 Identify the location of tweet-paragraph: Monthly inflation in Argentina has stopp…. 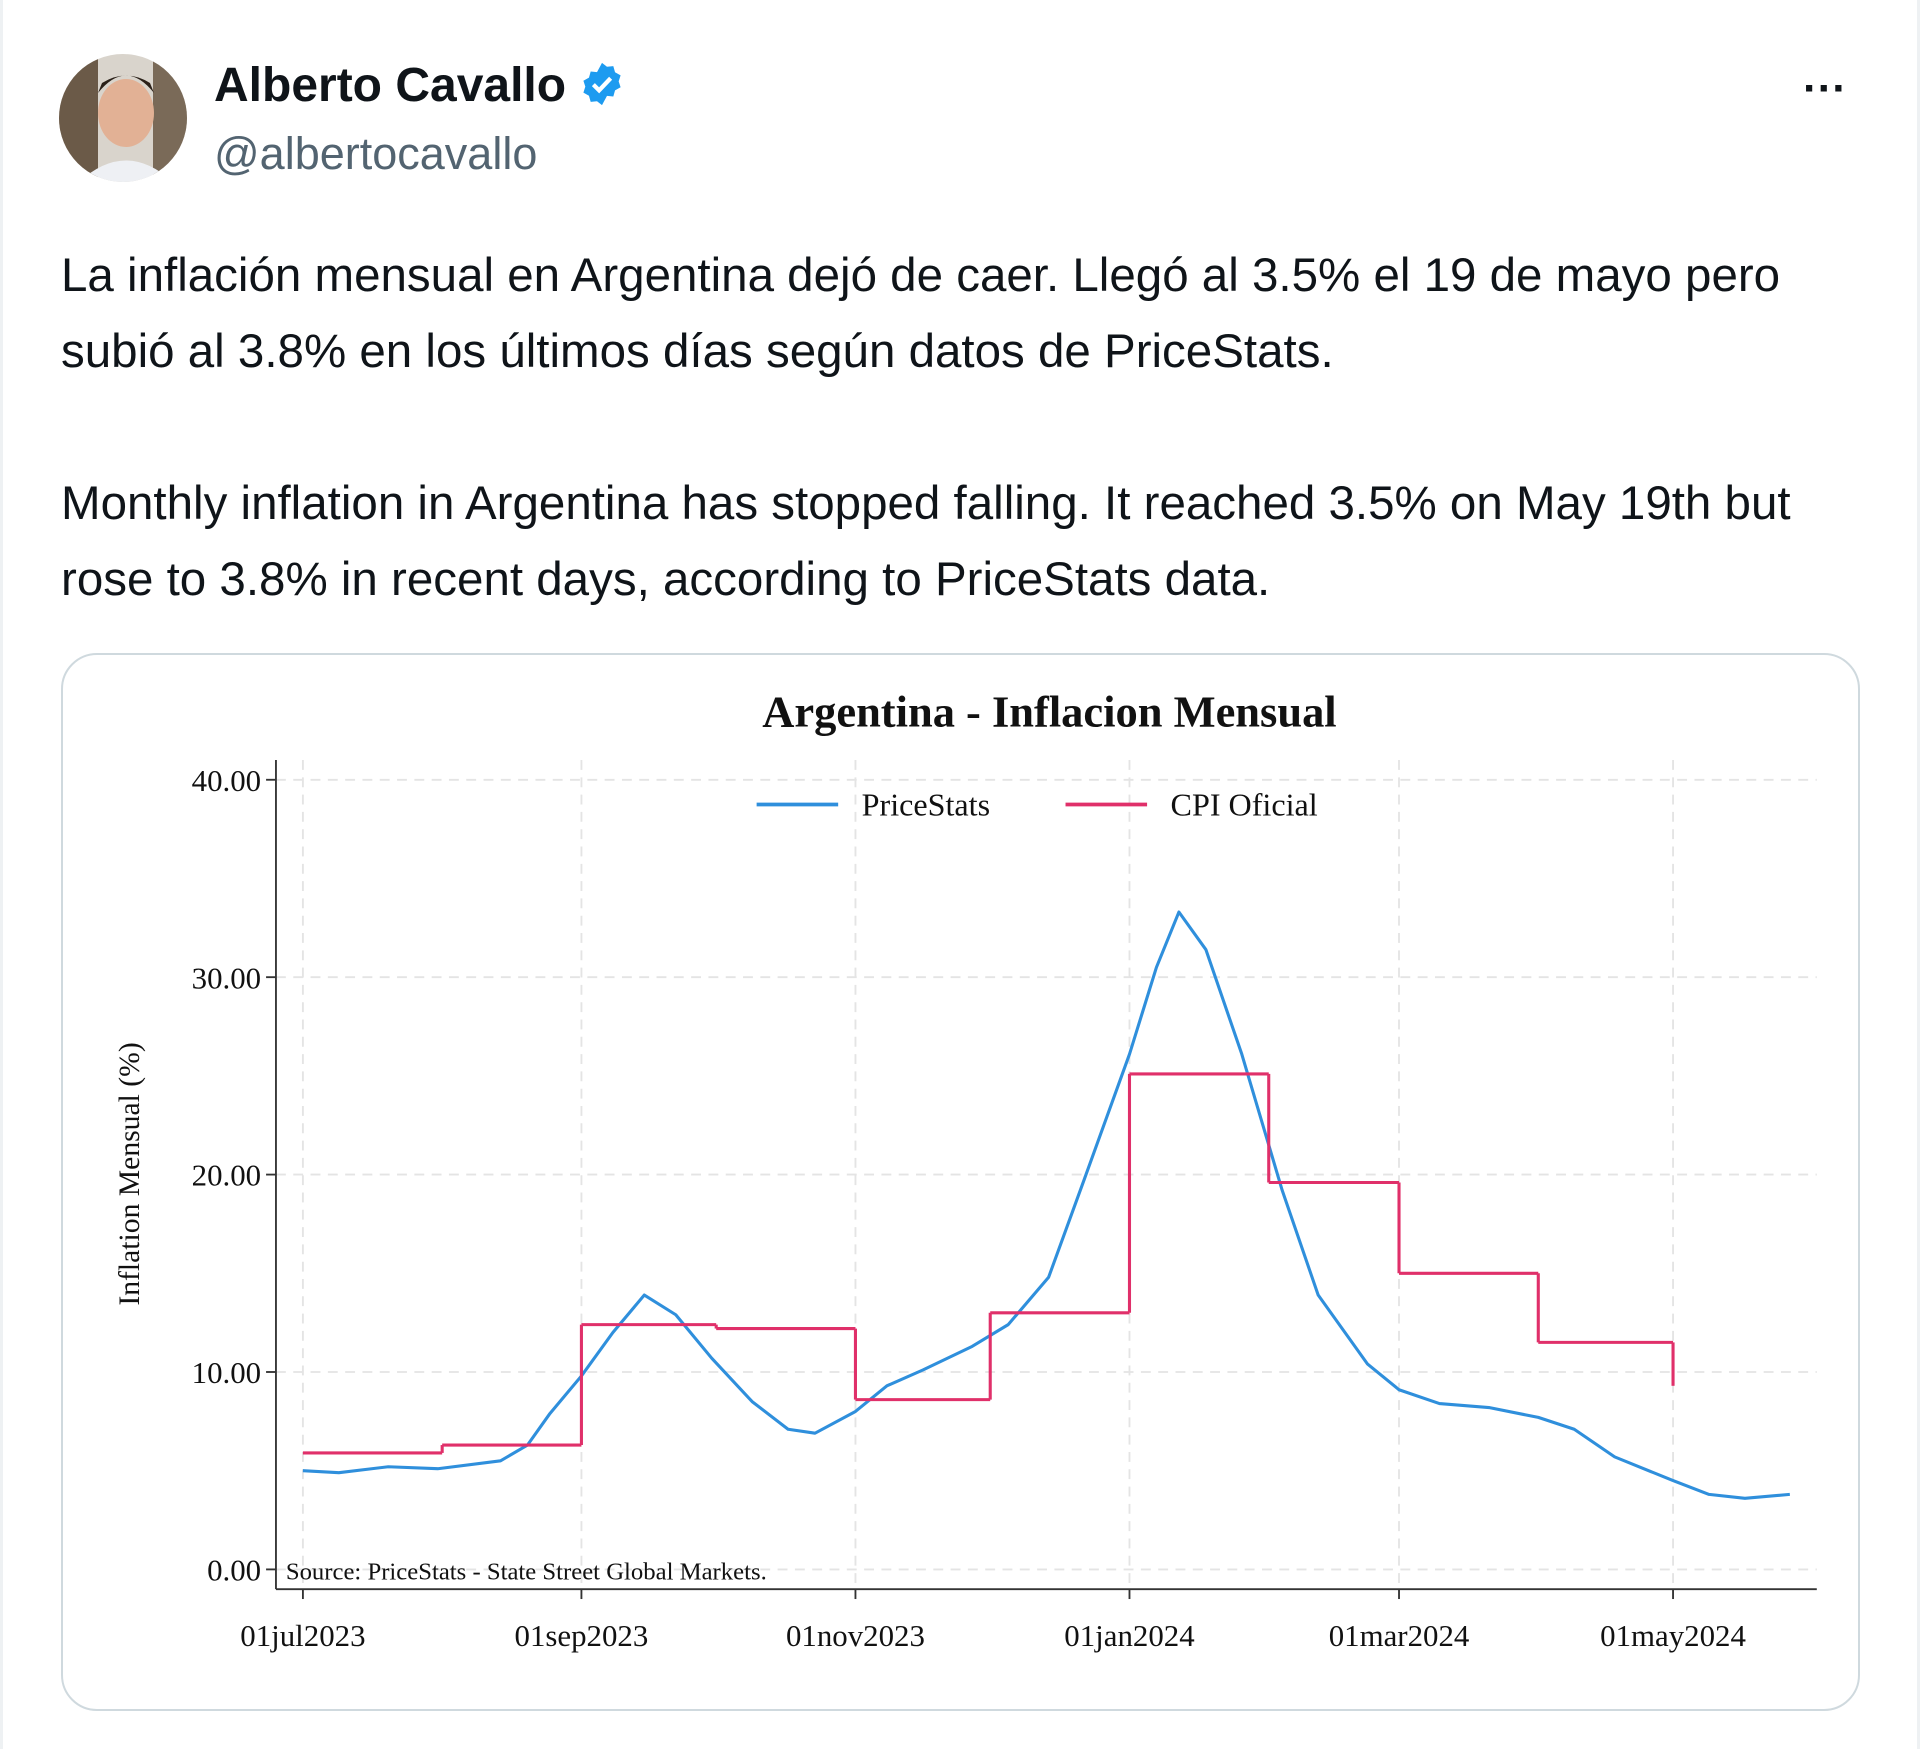
(926, 541).